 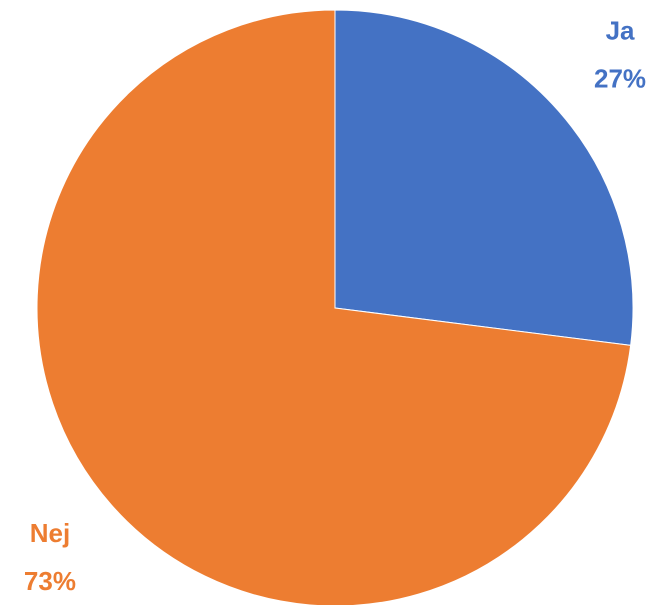 What do you see at coordinates (620, 79) in the screenshot?
I see `slice-value-label: 27%` at bounding box center [620, 79].